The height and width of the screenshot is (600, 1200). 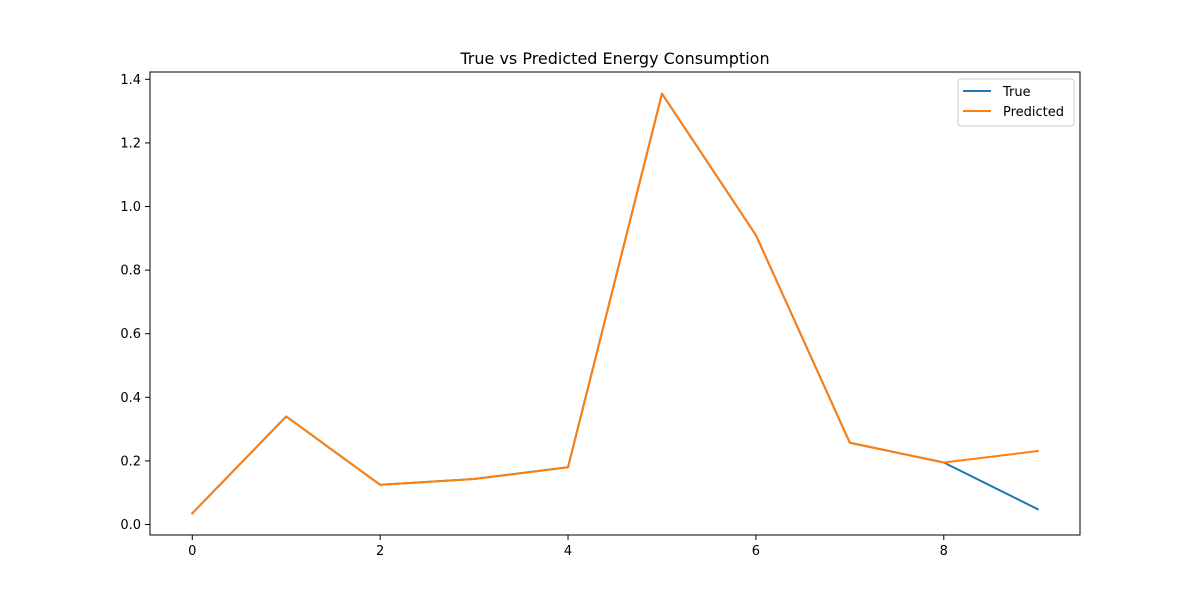 I want to click on legend-label-true: True, so click(x=1016, y=92).